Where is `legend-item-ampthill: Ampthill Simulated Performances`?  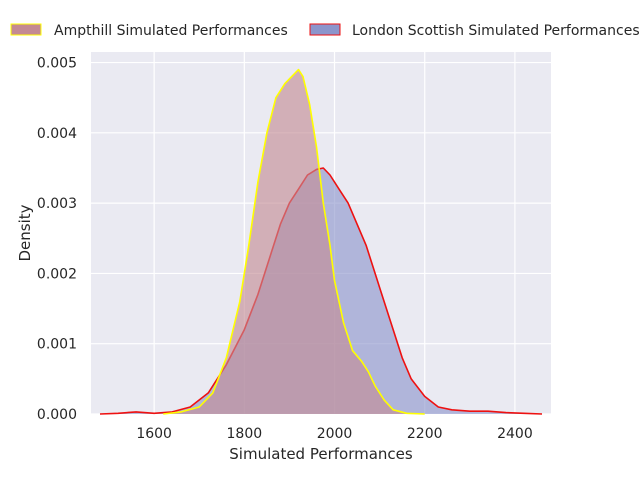 legend-item-ampthill: Ampthill Simulated Performances is located at coordinates (149, 31).